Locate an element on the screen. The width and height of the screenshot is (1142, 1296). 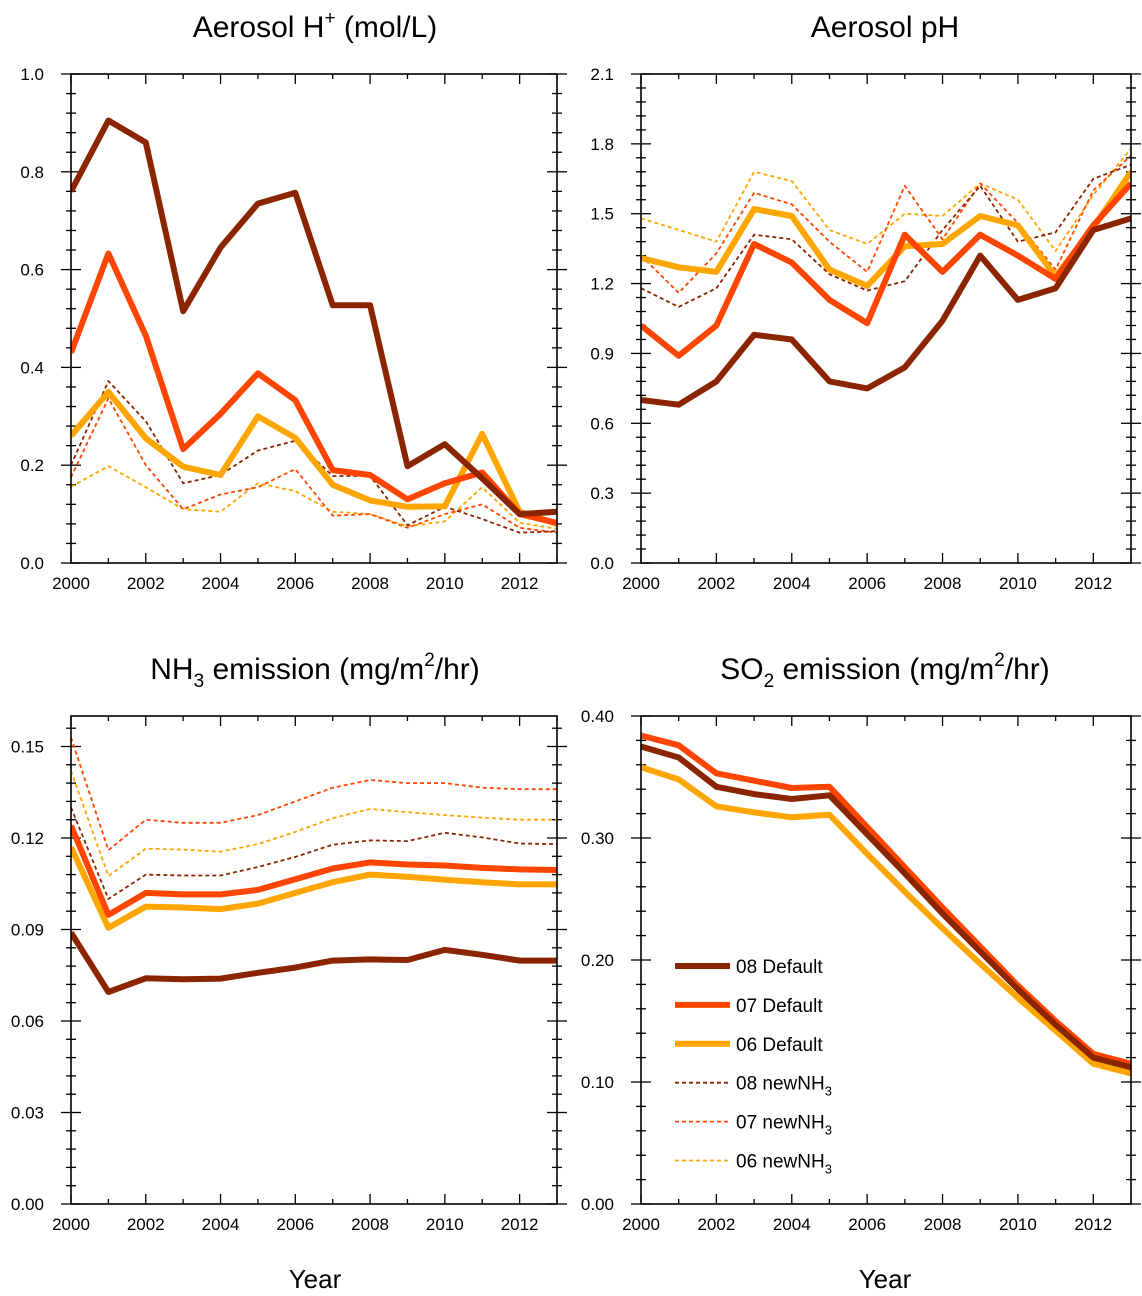
y-tick-label: 0.2 is located at coordinates (32, 465).